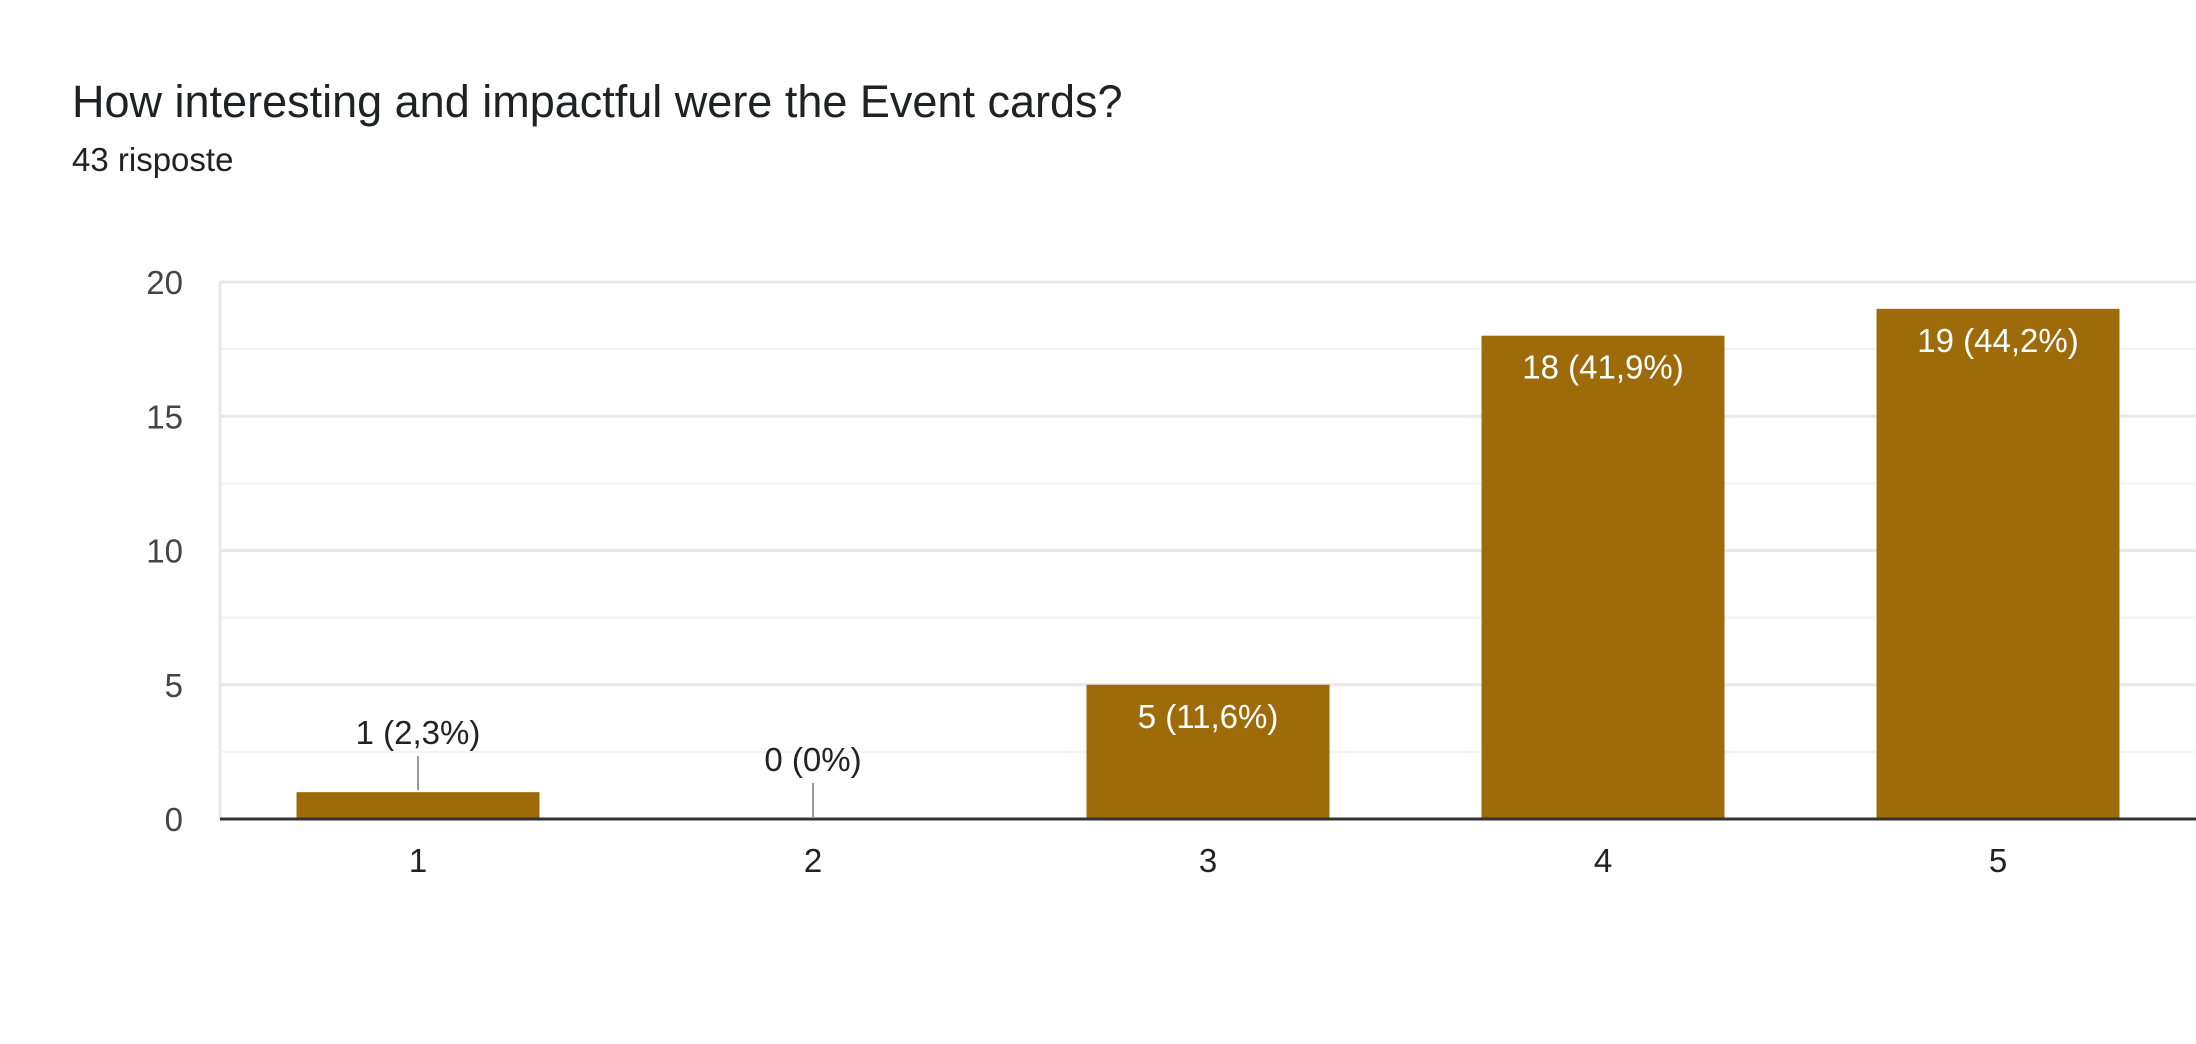  Describe the element at coordinates (164, 282) in the screenshot. I see `y-tick-label: 20` at that location.